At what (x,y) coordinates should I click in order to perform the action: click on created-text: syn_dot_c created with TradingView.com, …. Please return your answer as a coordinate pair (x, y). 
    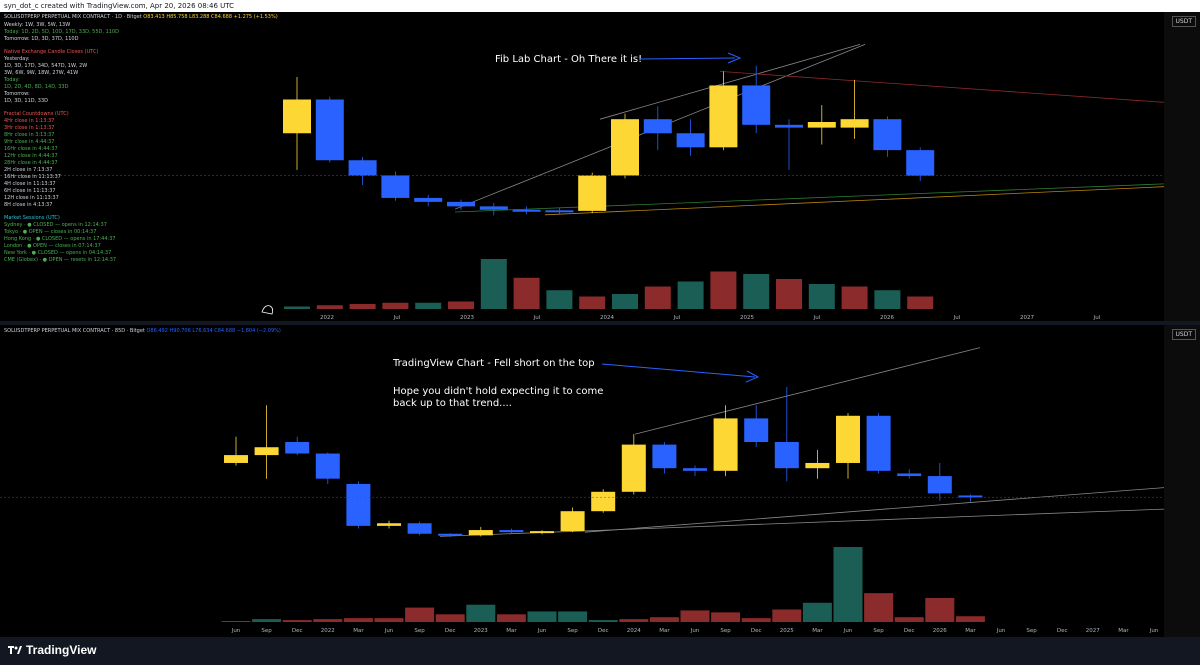
    Looking at the image, I should click on (119, 6).